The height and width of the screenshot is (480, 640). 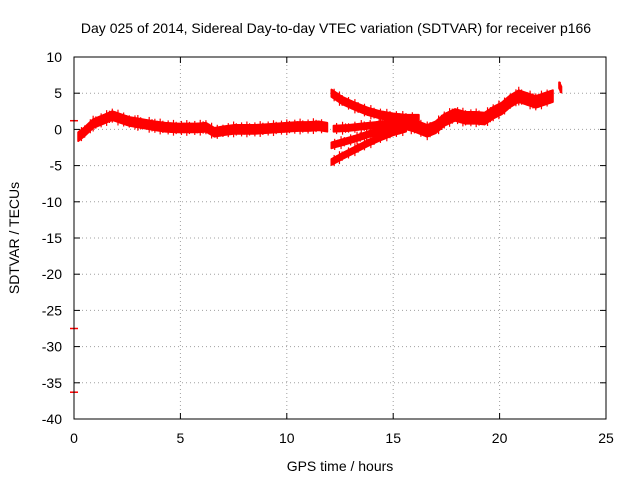 I want to click on band-late-main, so click(x=477, y=113).